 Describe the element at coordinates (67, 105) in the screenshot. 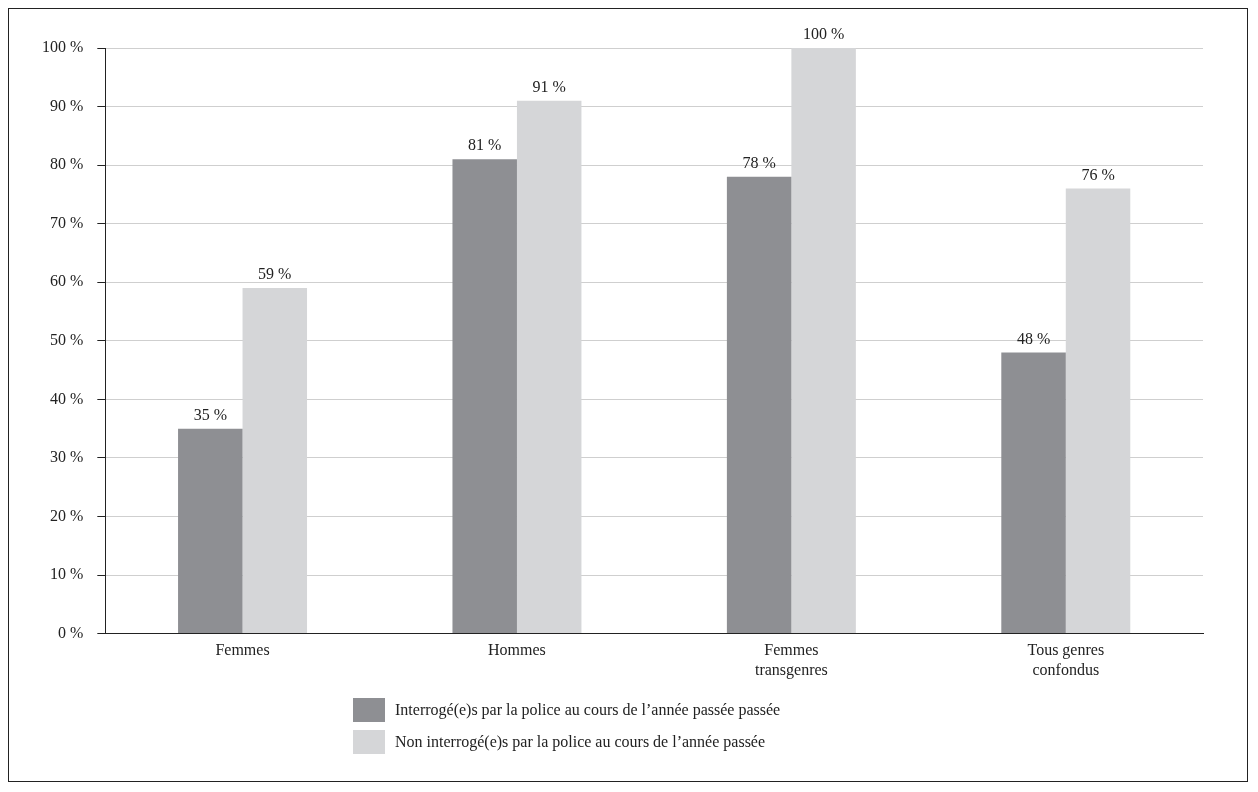

I see `y-tick-label: 90 %` at that location.